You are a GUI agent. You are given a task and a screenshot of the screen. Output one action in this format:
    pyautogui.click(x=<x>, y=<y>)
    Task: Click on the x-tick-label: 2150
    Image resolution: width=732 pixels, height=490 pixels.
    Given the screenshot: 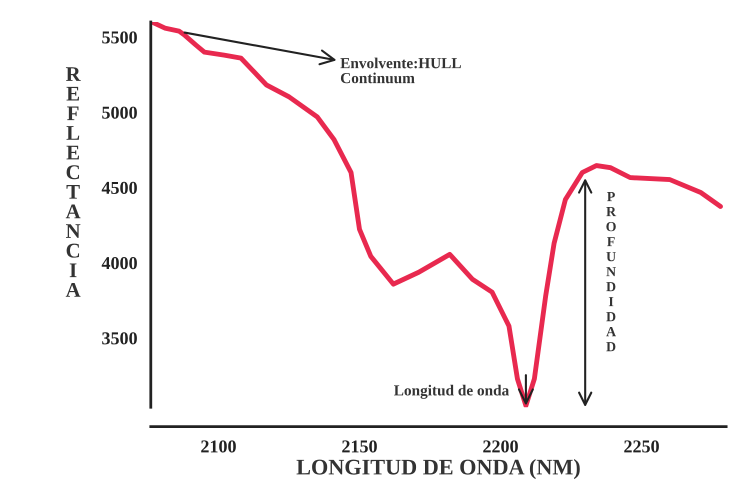 What is the action you would take?
    pyautogui.click(x=359, y=446)
    